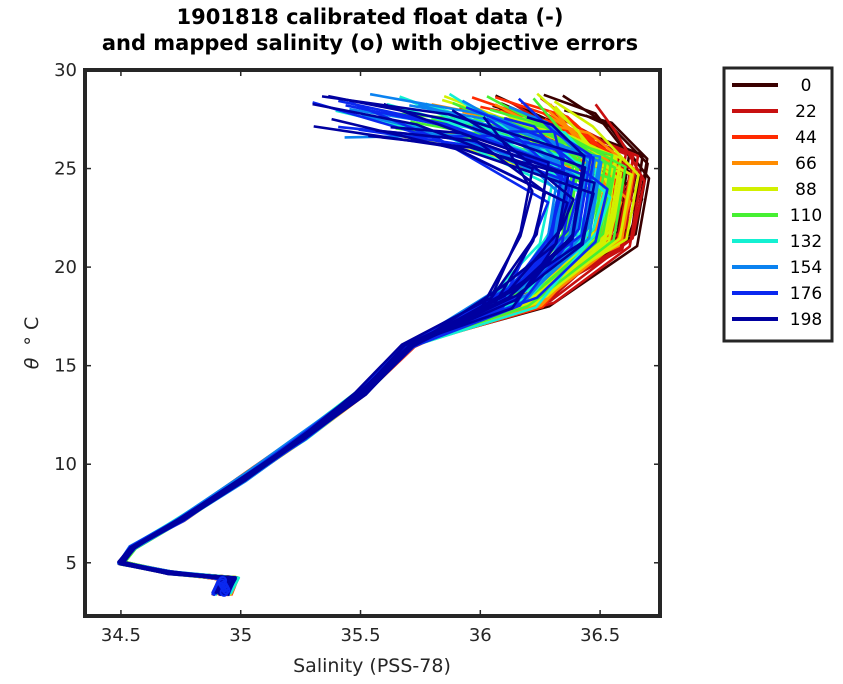 The image size is (843, 684). Describe the element at coordinates (121, 635) in the screenshot. I see `x-tick-label: 34.5` at that location.